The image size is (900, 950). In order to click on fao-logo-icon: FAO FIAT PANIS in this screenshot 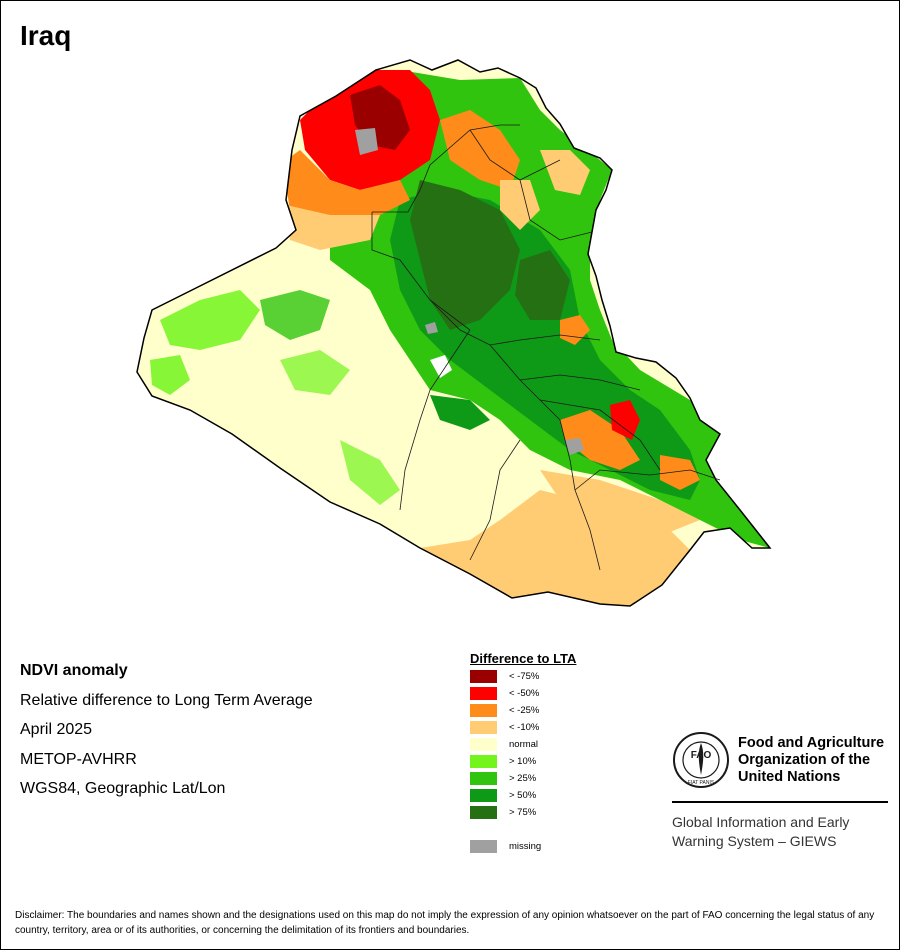, I will do `click(701, 760)`.